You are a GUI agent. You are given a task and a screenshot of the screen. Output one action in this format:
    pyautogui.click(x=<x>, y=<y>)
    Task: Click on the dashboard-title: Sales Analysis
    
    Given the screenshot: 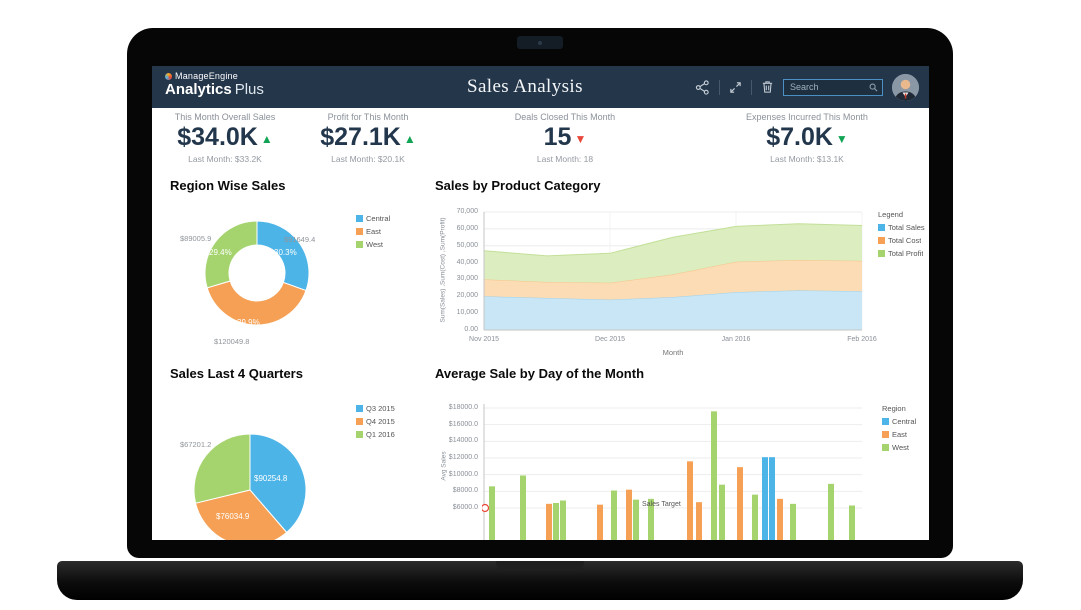 What is the action you would take?
    pyautogui.click(x=524, y=86)
    